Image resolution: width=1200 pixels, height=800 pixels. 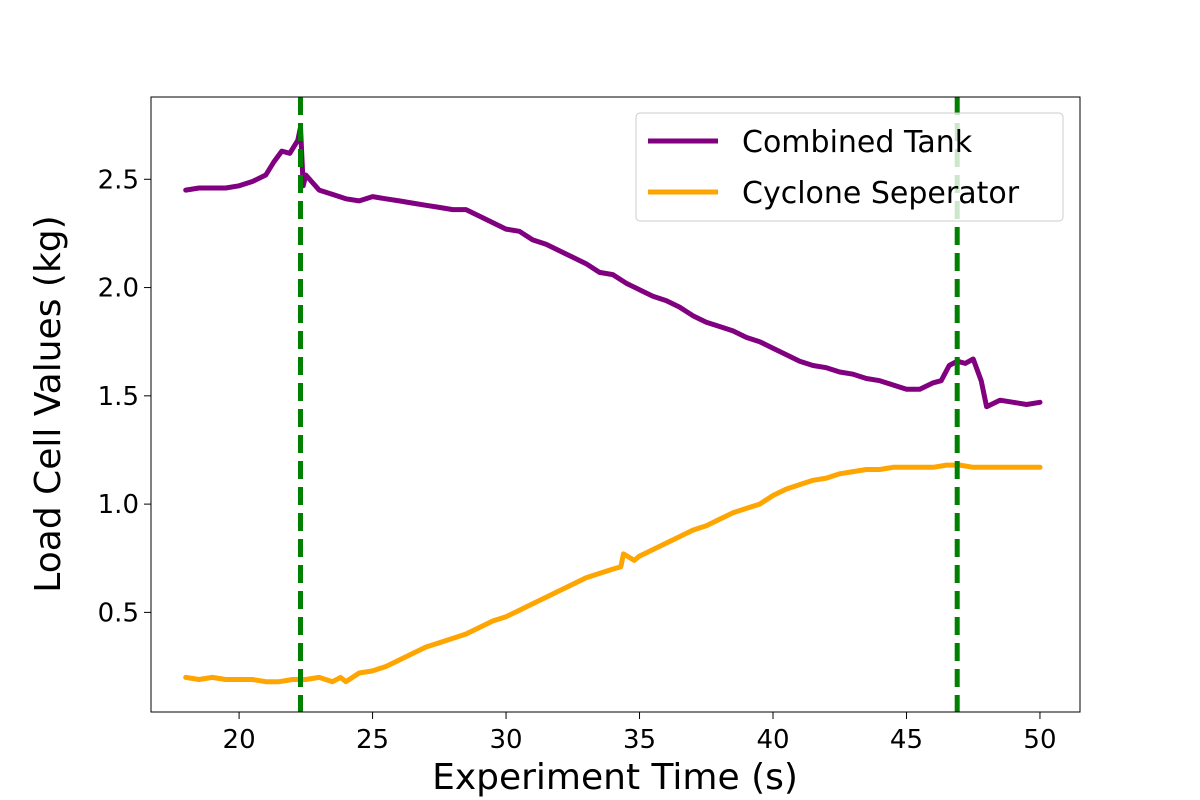 I want to click on x-tick-label: 45, so click(x=906, y=740).